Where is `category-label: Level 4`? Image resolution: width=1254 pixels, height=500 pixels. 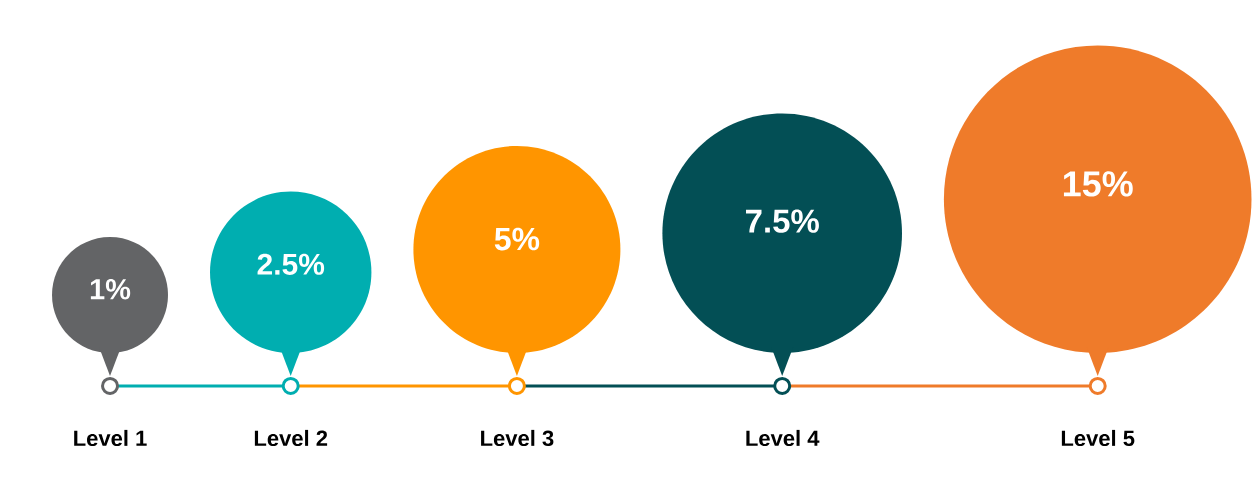 category-label: Level 4 is located at coordinates (783, 438).